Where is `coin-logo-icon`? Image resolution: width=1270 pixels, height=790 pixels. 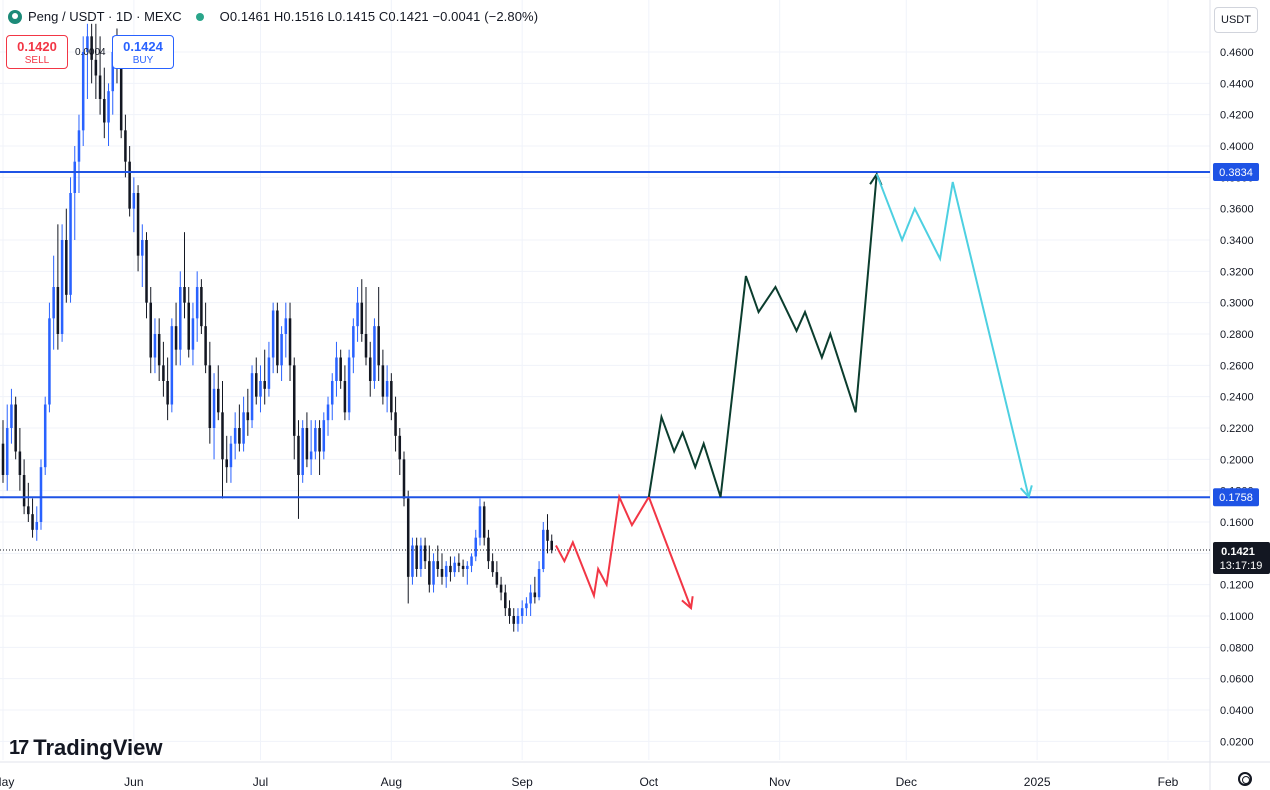 coin-logo-icon is located at coordinates (15, 16).